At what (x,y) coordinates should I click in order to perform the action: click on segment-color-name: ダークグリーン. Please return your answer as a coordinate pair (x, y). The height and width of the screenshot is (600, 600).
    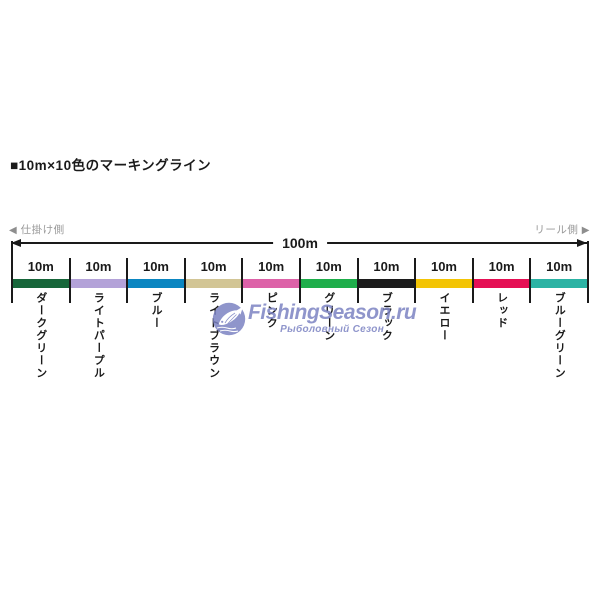
    Looking at the image, I should click on (40, 336).